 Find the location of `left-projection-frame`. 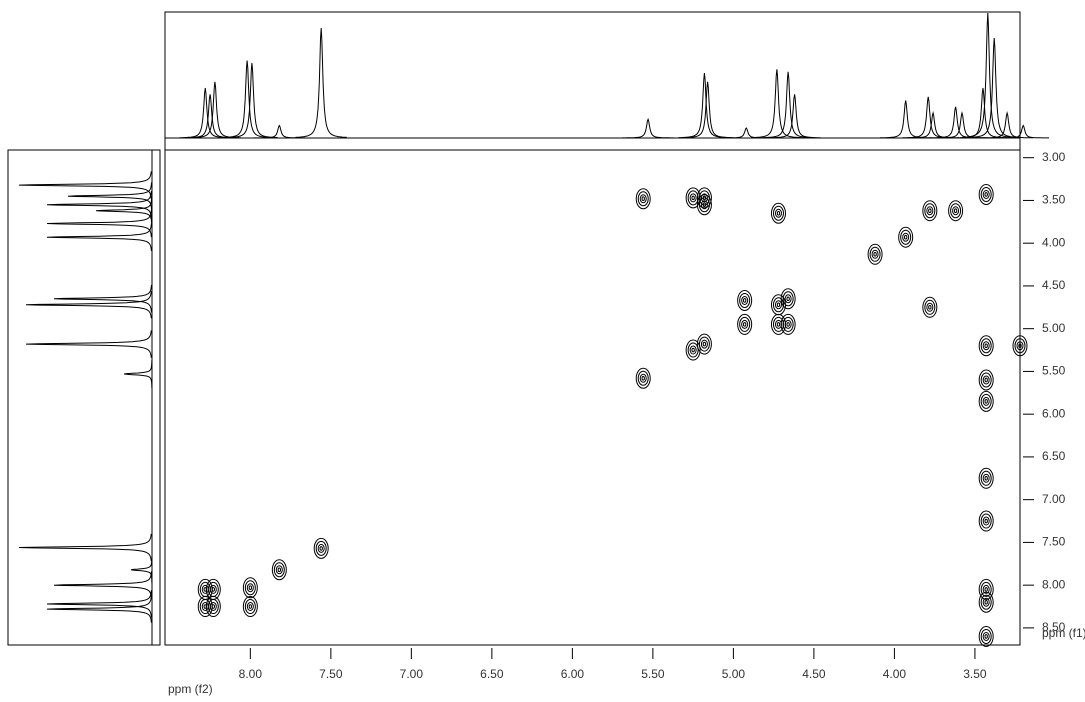

left-projection-frame is located at coordinates (84, 397).